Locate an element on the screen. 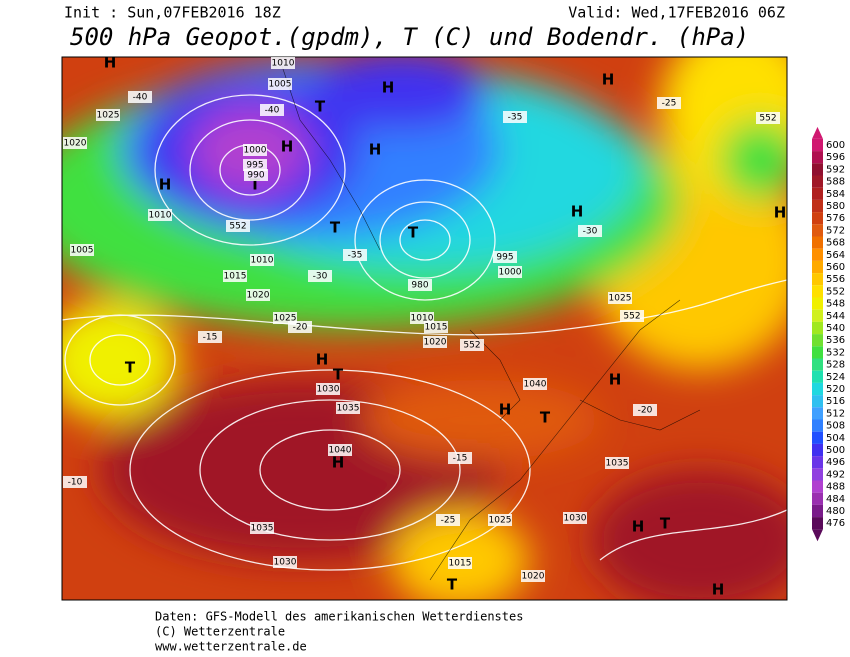 The height and width of the screenshot is (657, 850). colorbar-label: 524 is located at coordinates (835, 377).